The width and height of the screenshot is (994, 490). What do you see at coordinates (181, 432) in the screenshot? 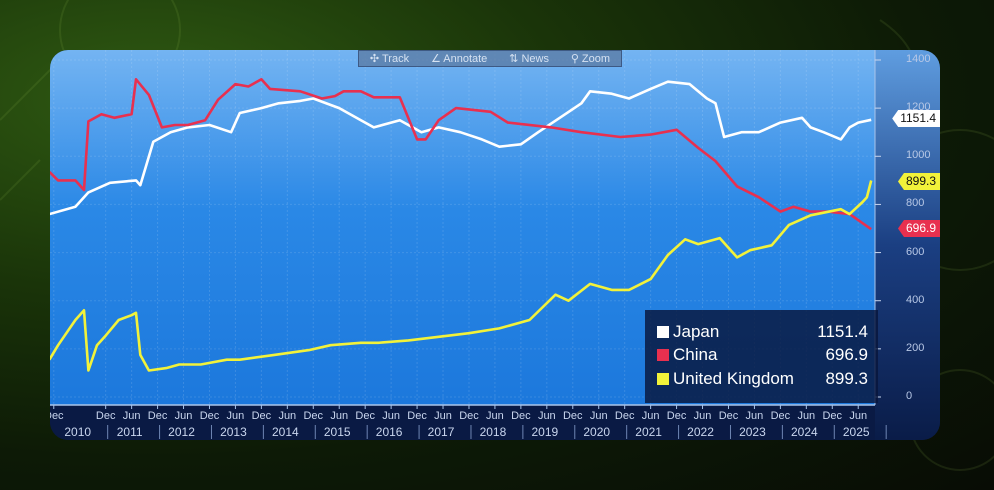
I see `x-year-label: 2012` at bounding box center [181, 432].